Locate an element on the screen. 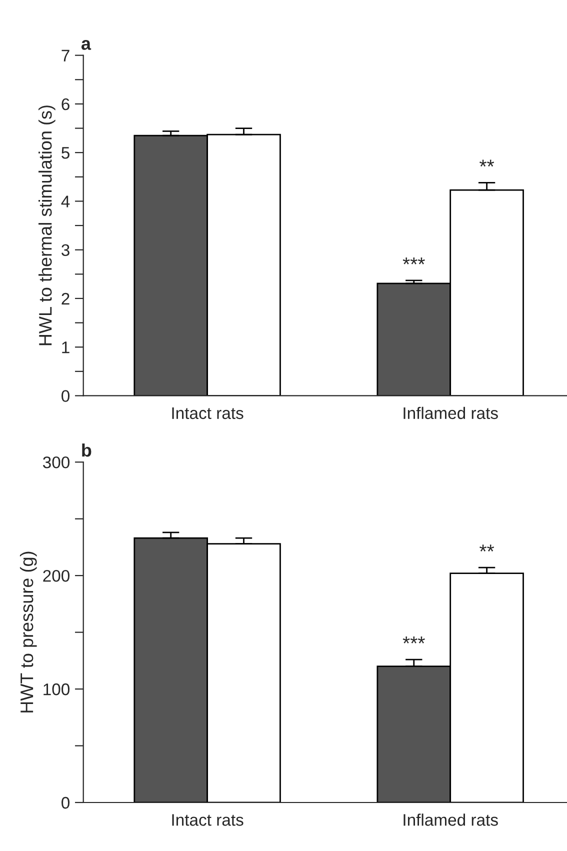  y-tick-label: 5 is located at coordinates (66, 153).